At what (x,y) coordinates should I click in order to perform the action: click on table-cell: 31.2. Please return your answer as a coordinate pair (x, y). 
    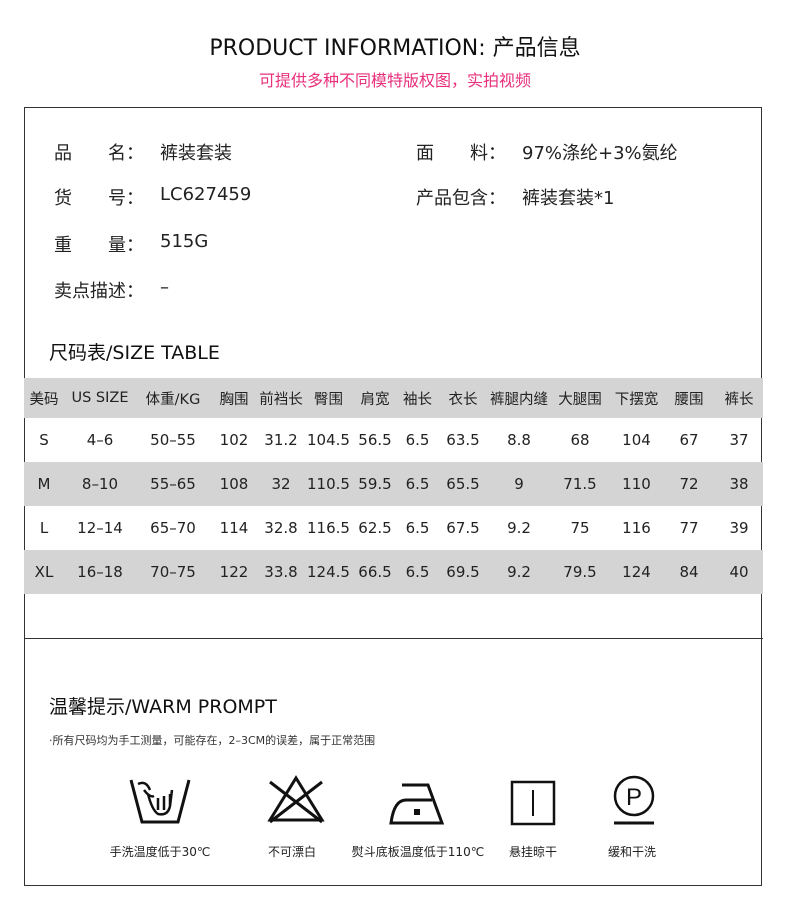
    Looking at the image, I should click on (281, 440).